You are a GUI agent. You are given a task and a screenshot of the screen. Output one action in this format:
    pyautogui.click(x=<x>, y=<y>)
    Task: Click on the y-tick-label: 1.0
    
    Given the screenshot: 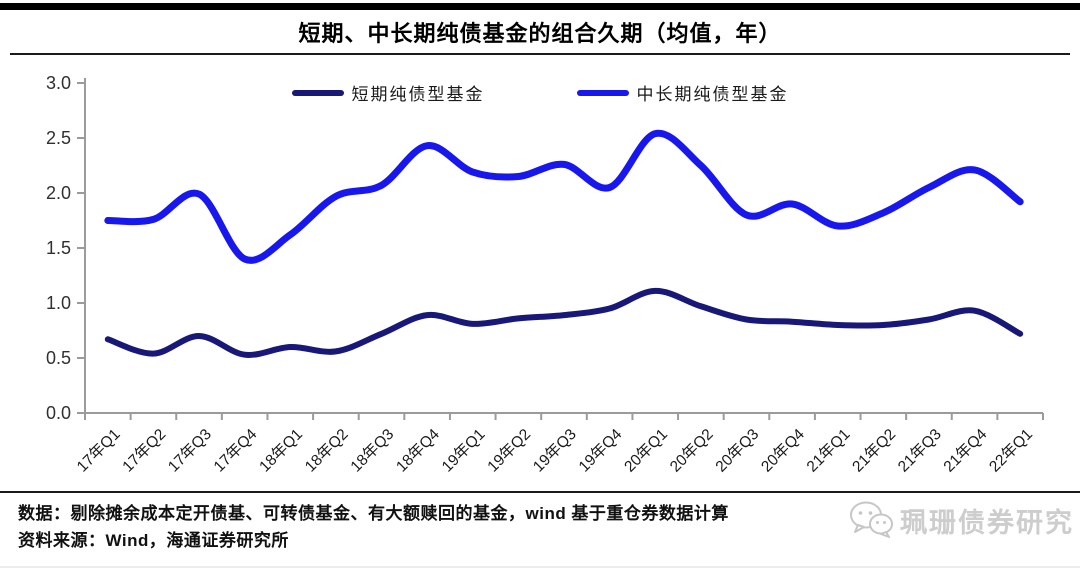 What is the action you would take?
    pyautogui.click(x=58, y=303)
    